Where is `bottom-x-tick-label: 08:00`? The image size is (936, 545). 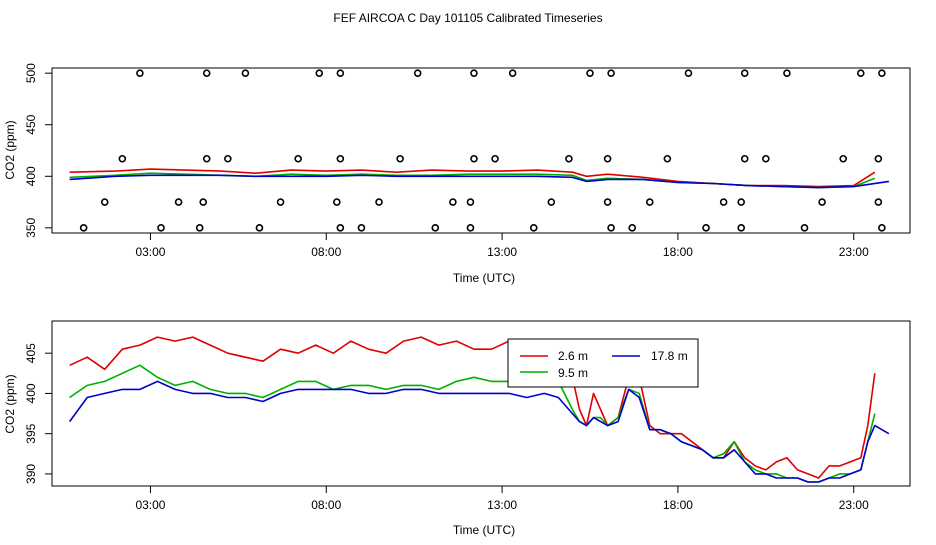
bottom-x-tick-label: 08:00 is located at coordinates (326, 505).